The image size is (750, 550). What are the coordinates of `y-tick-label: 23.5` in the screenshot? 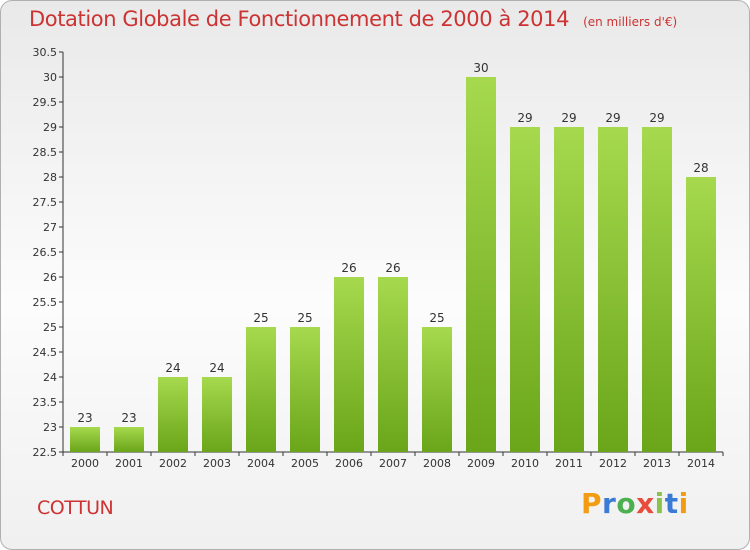 It's located at (45, 402).